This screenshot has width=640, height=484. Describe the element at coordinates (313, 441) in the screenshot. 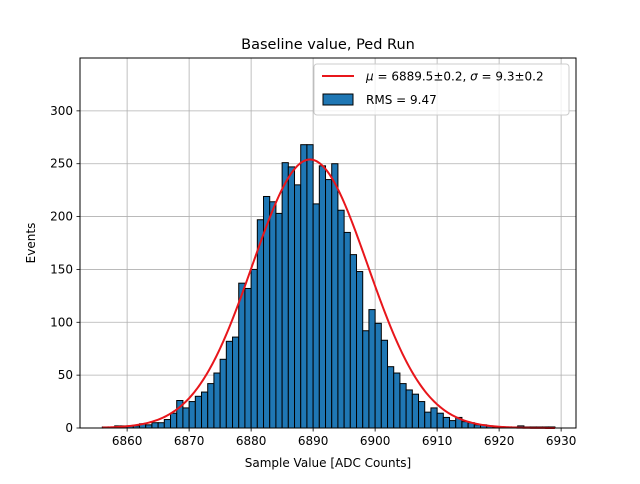

I see `x-tick-label: 6890` at that location.